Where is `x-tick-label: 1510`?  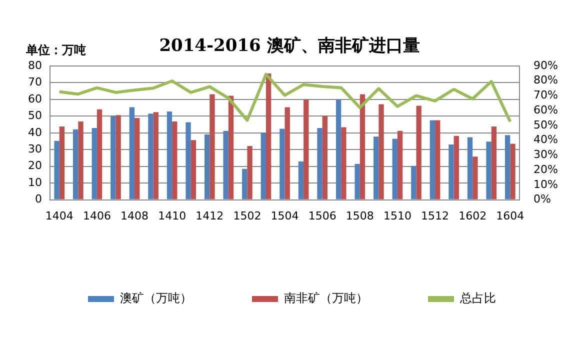 x-tick-label: 1510 is located at coordinates (397, 215).